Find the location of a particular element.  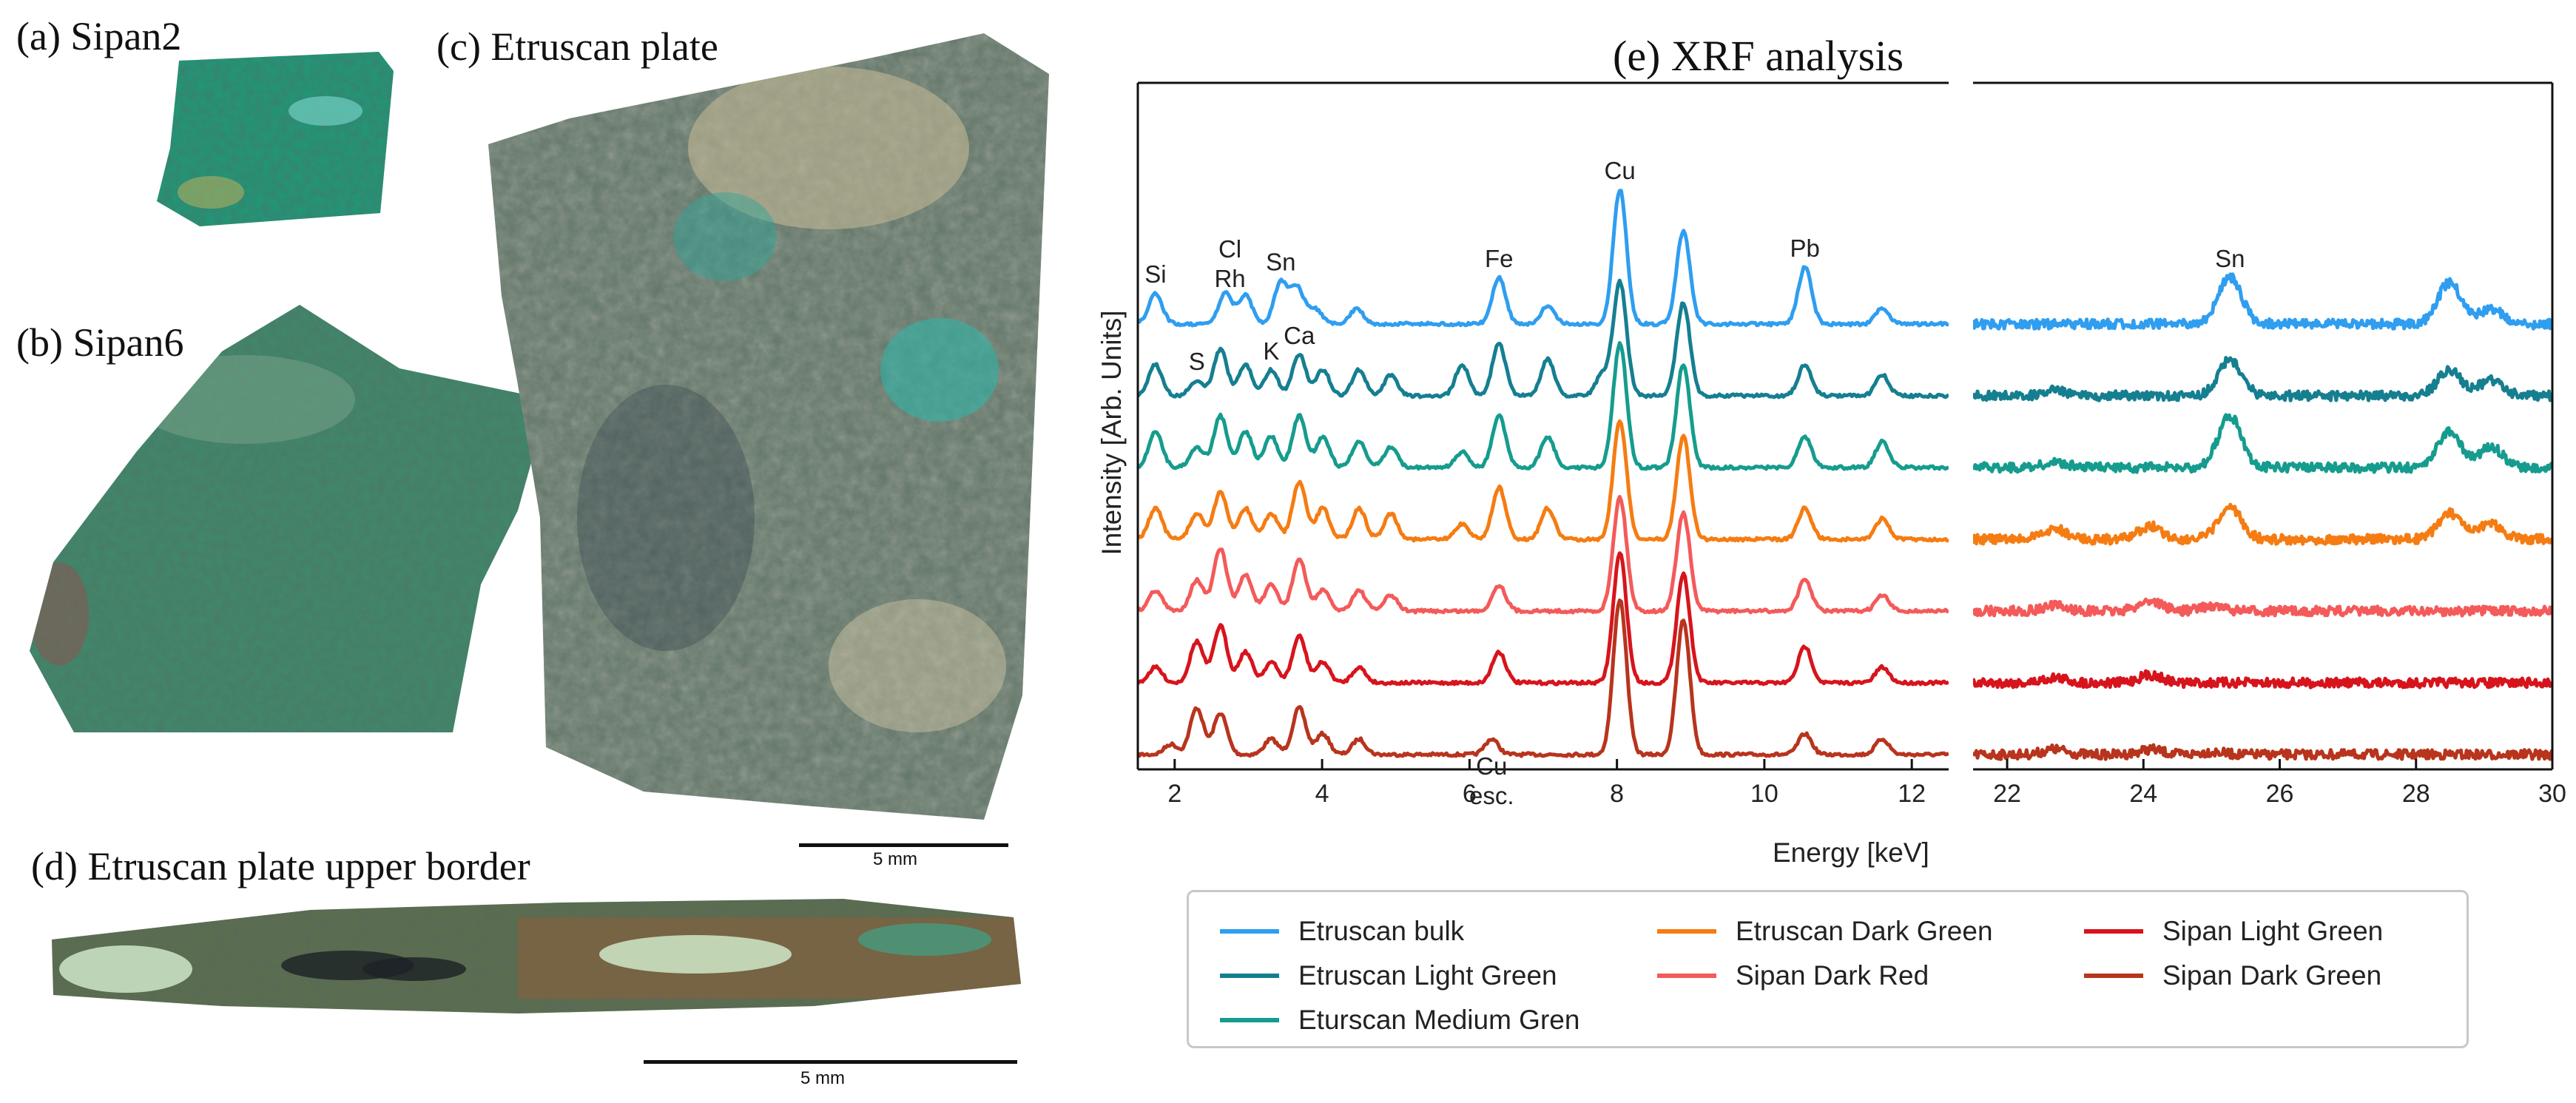

scalebar-c is located at coordinates (903, 845).